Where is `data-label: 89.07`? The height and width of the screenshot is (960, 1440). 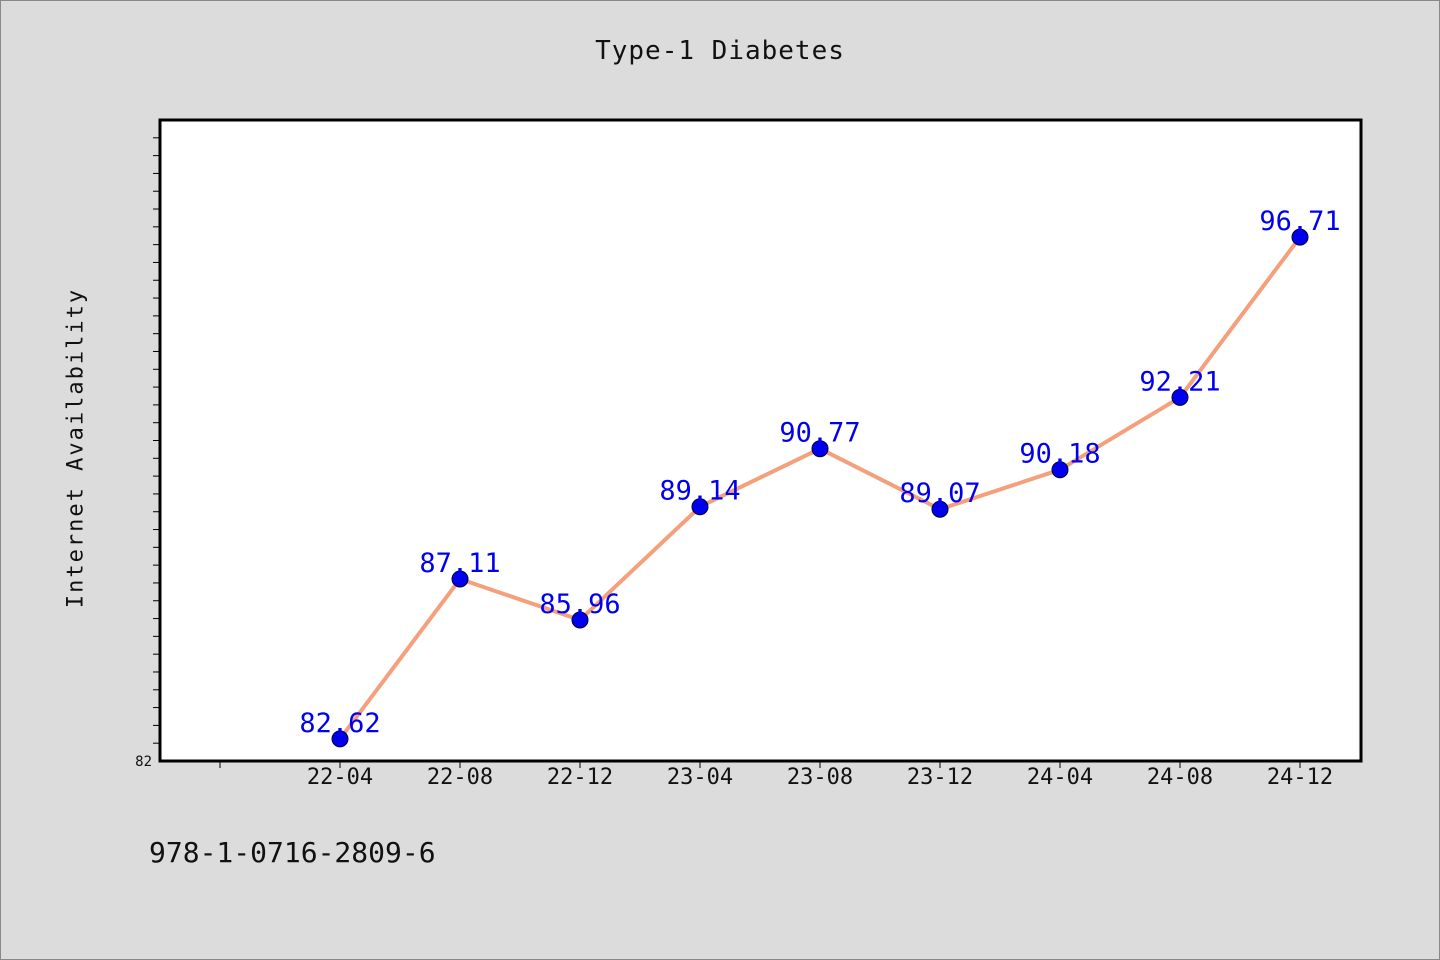
data-label: 89.07 is located at coordinates (939, 493).